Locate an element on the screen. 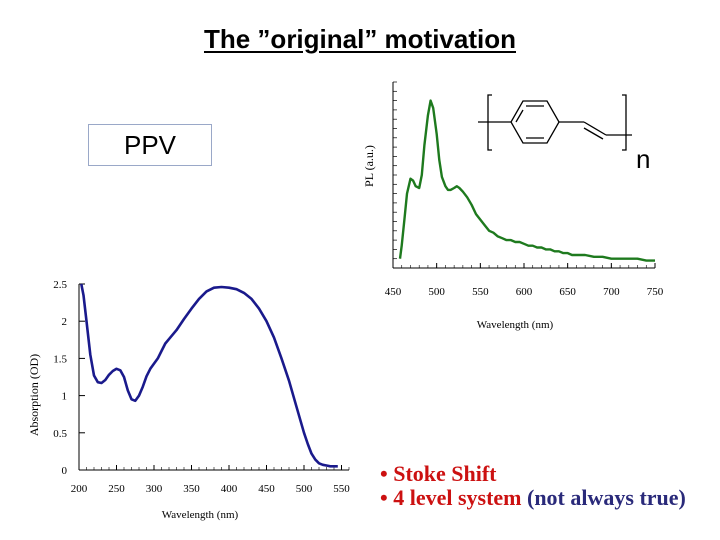 Image resolution: width=720 pixels, height=540 pixels. right-bracket is located at coordinates (624, 122).